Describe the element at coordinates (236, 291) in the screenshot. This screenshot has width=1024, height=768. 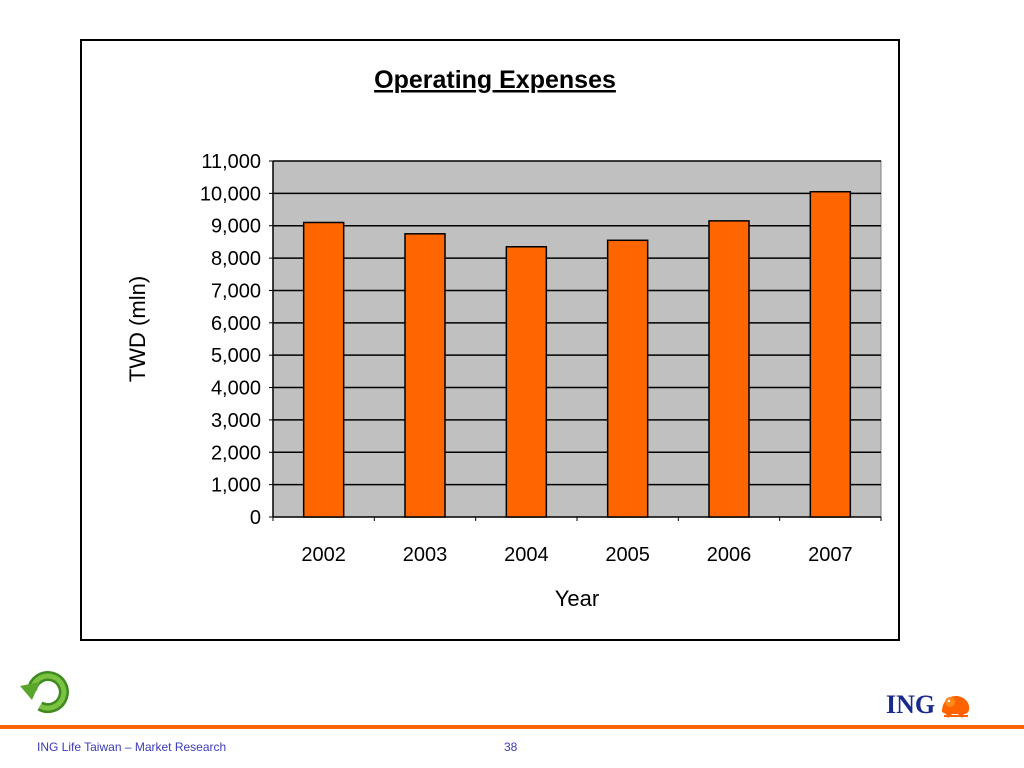
I see `y-tick-label: 7,000` at that location.